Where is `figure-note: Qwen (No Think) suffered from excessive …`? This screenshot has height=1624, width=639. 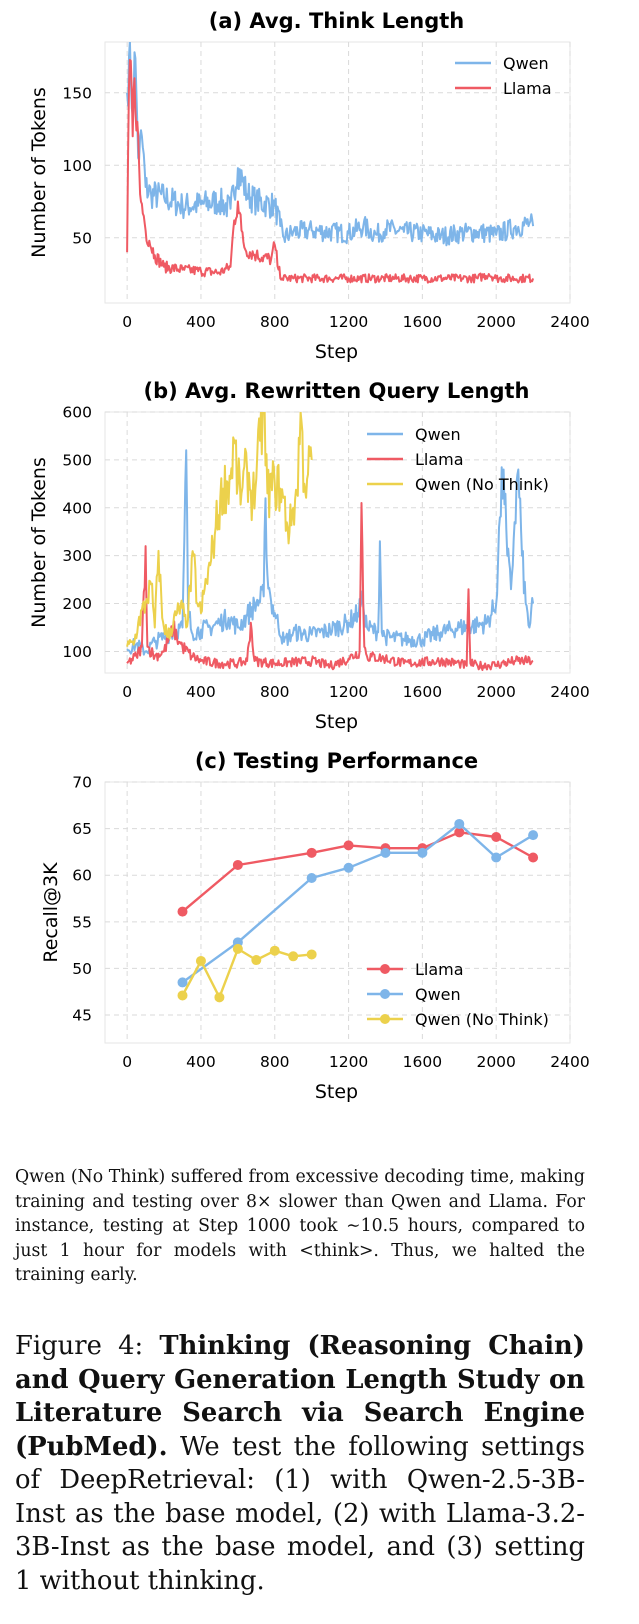
figure-note: Qwen (No Think) suffered from excessive … is located at coordinates (300, 1226).